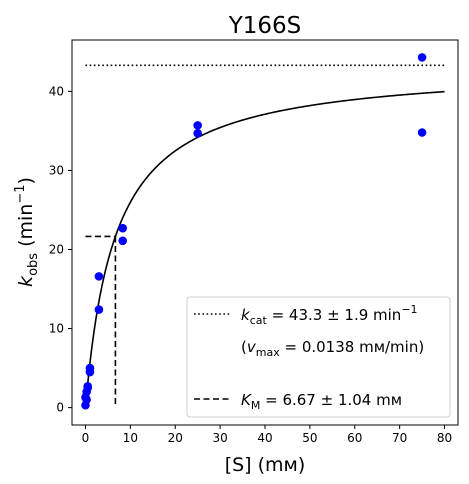 Image resolution: width=469 pixels, height=484 pixels. I want to click on y-axis-label-superscript: −1, so click(20, 193).